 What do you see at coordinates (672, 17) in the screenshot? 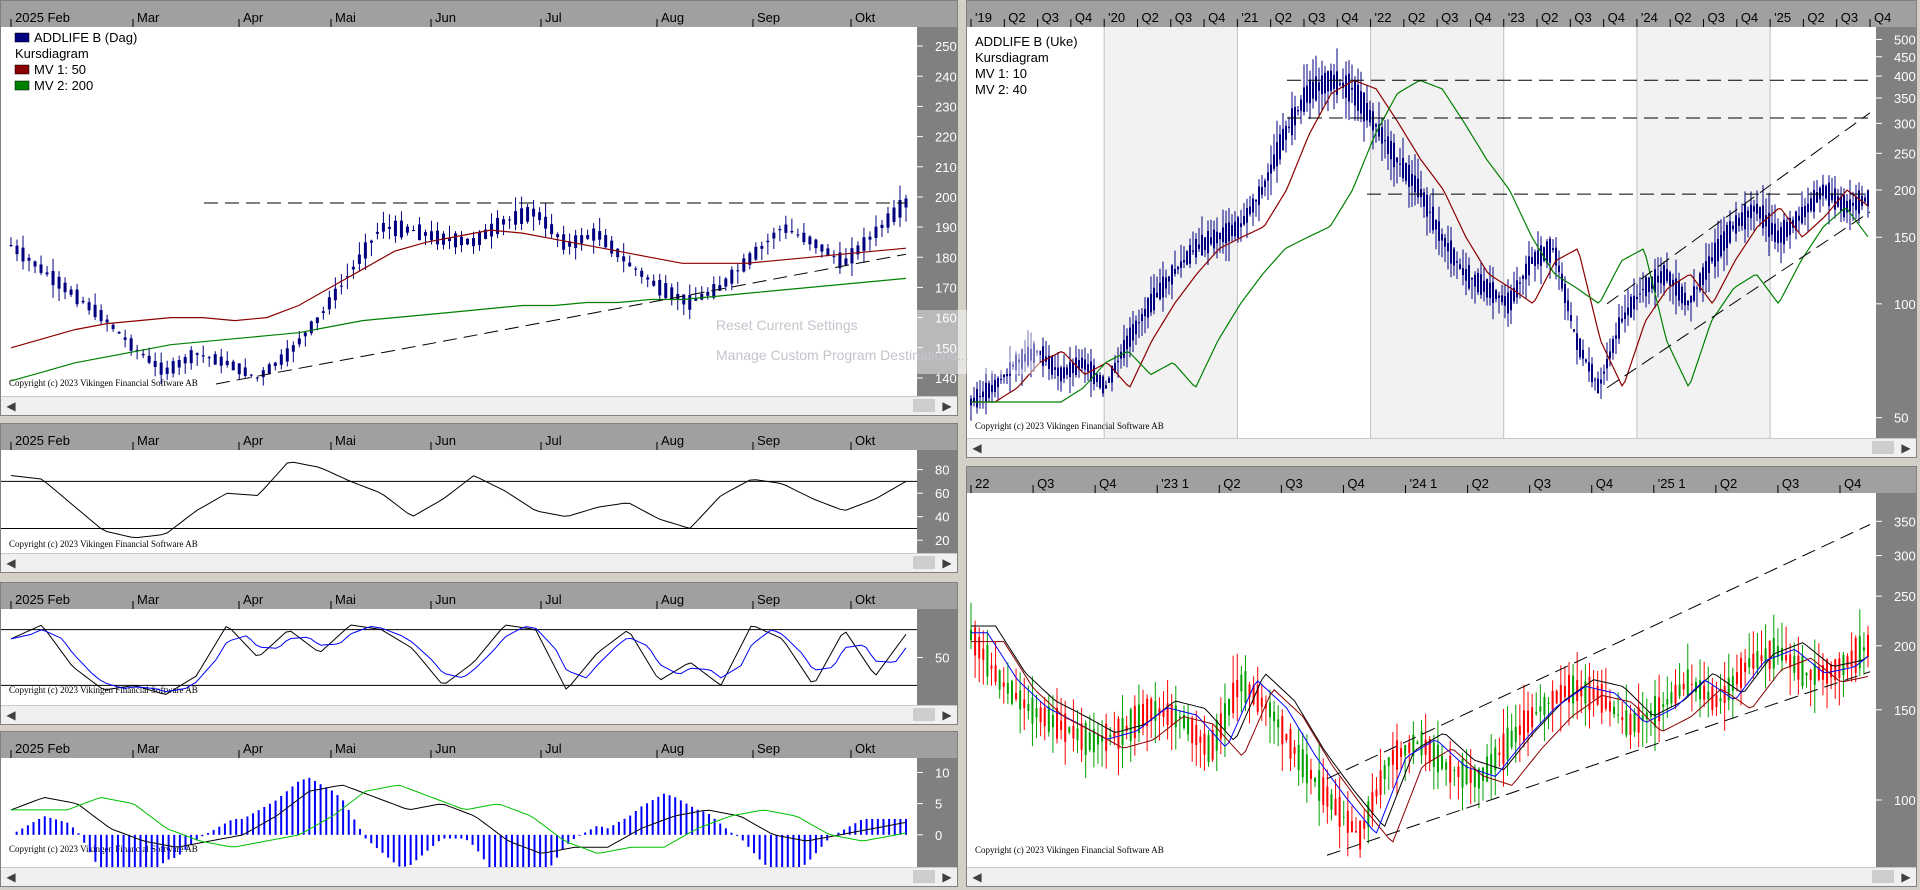
I see `time-tick-label: Aug` at bounding box center [672, 17].